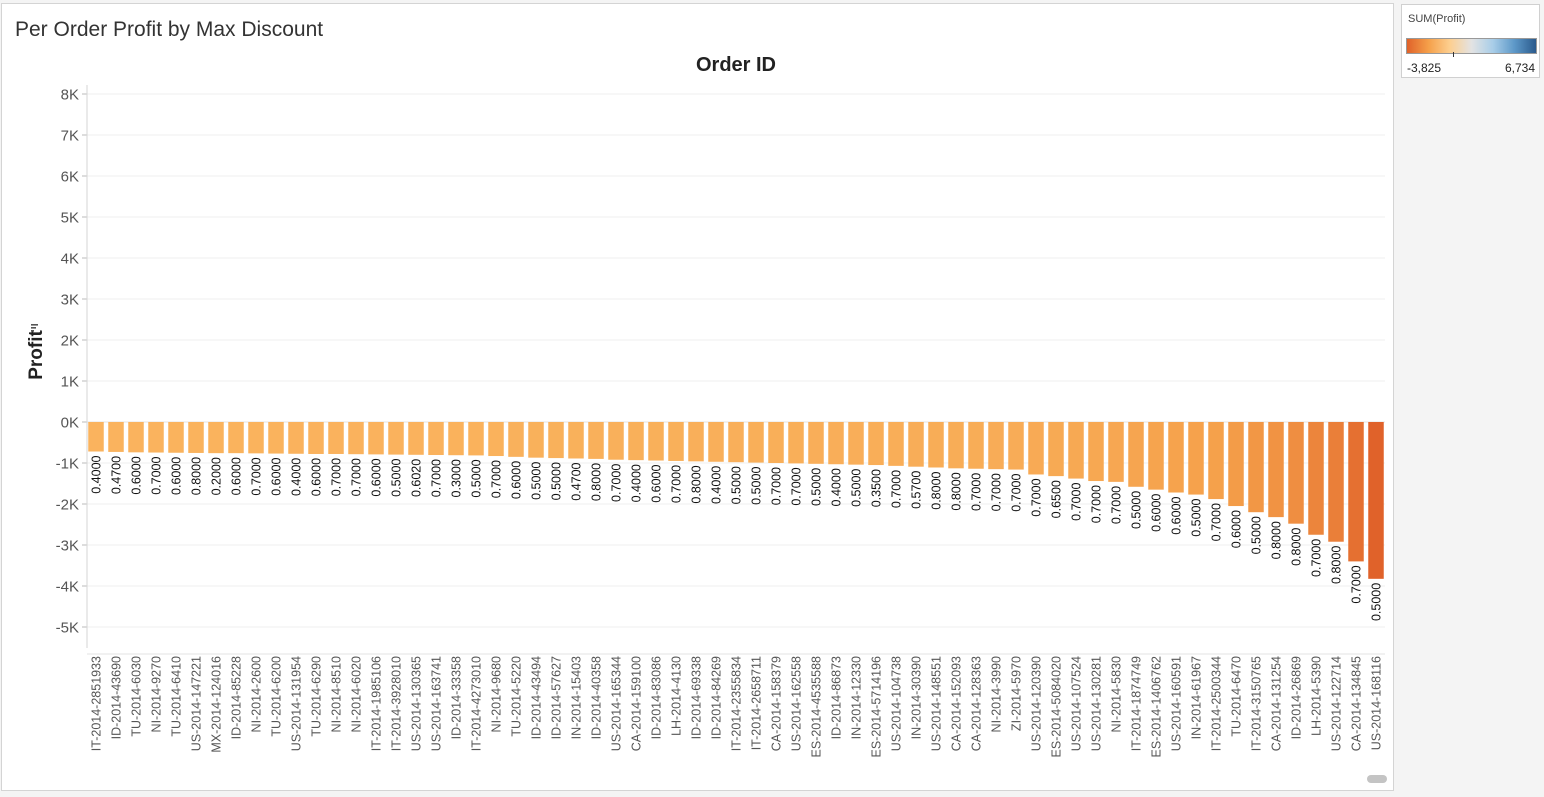  What do you see at coordinates (1317, 696) in the screenshot?
I see `x-tick-label: LH-2014-5390` at bounding box center [1317, 696].